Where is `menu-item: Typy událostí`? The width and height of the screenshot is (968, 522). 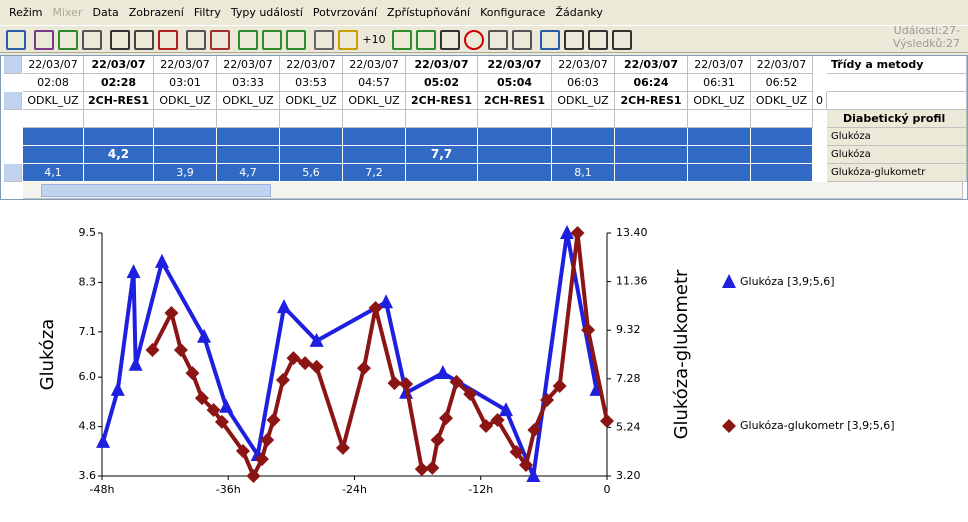 menu-item: Typy událostí is located at coordinates (266, 12).